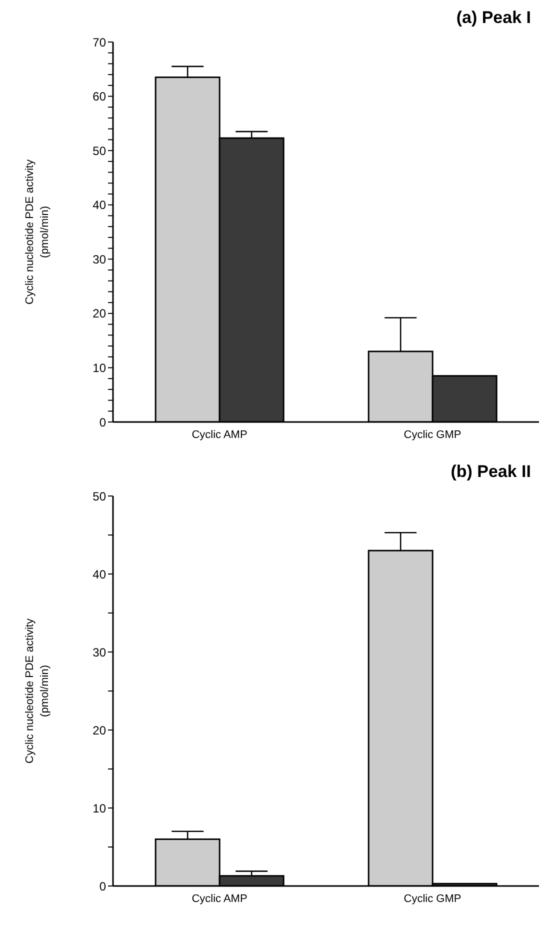 The width and height of the screenshot is (547, 952). I want to click on y-tick-label: 60, so click(99, 97).